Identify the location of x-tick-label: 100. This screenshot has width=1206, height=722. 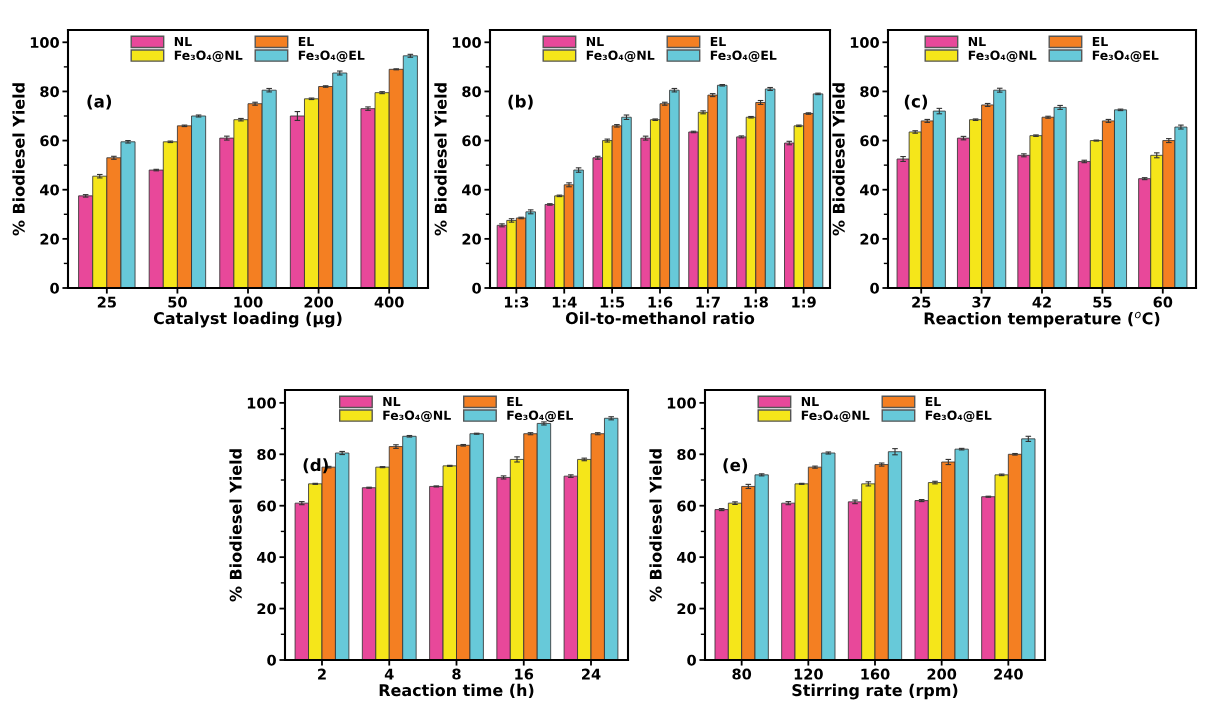
(248, 302).